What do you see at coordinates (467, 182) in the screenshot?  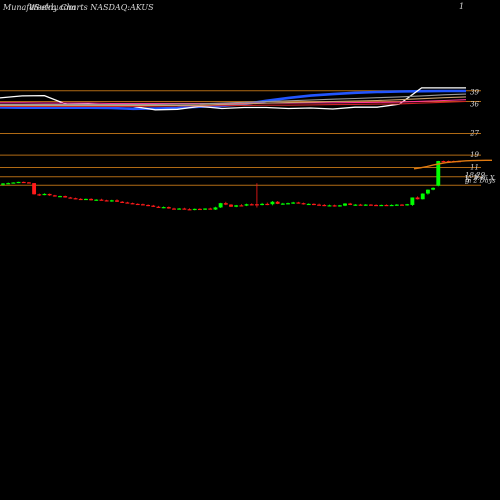 I see `price-level-label: 9` at bounding box center [467, 182].